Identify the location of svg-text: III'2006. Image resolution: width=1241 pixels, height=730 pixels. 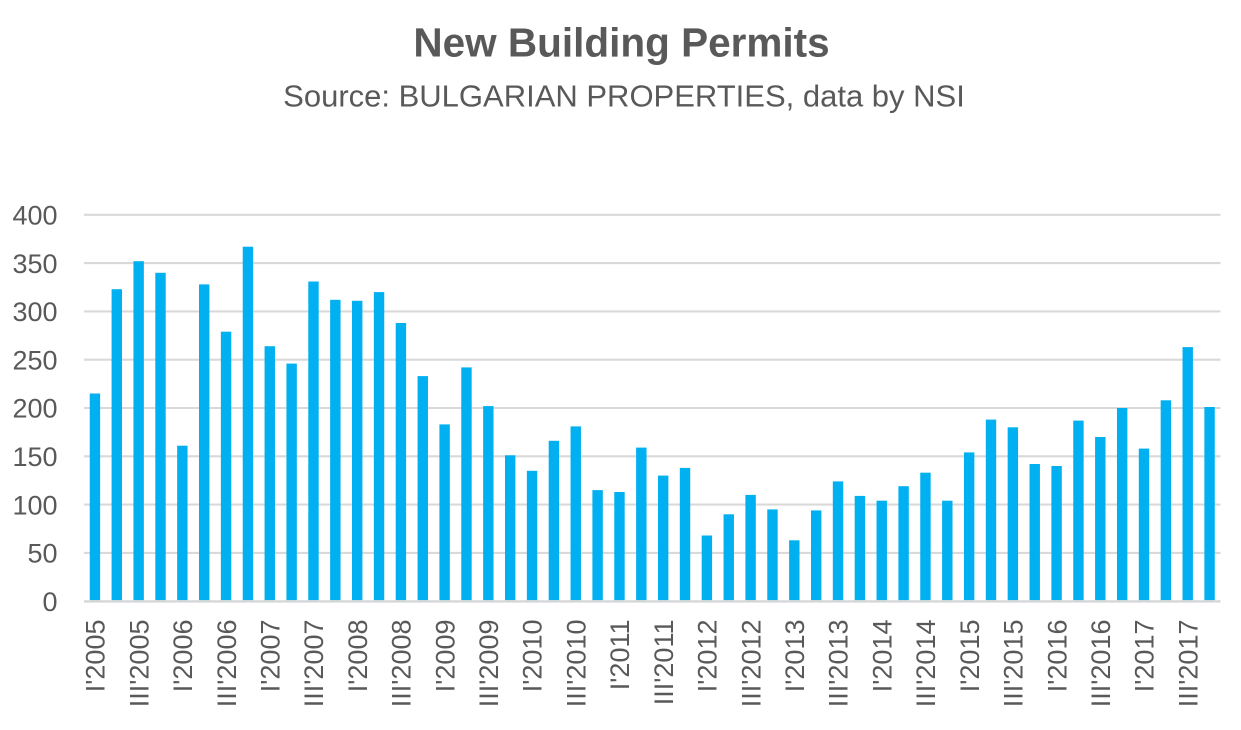
(227, 664).